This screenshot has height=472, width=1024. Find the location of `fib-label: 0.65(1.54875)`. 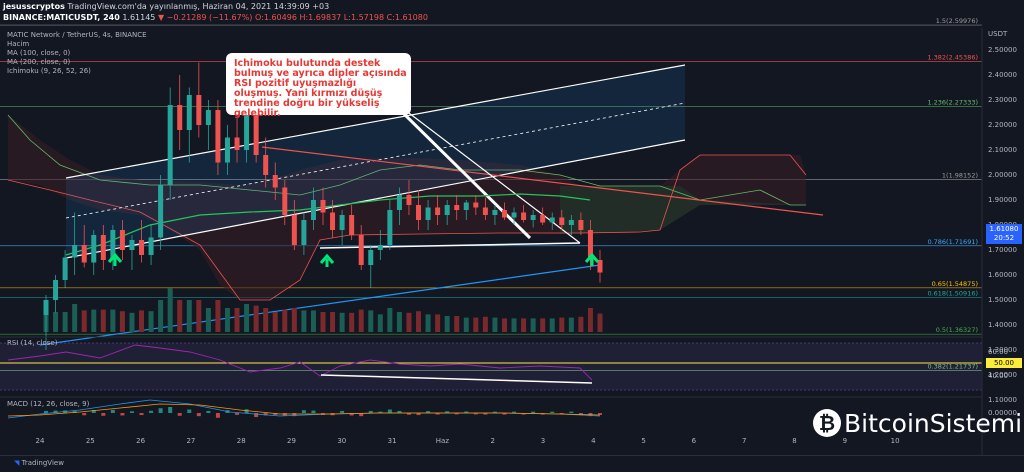

fib-label: 0.65(1.54875) is located at coordinates (955, 284).